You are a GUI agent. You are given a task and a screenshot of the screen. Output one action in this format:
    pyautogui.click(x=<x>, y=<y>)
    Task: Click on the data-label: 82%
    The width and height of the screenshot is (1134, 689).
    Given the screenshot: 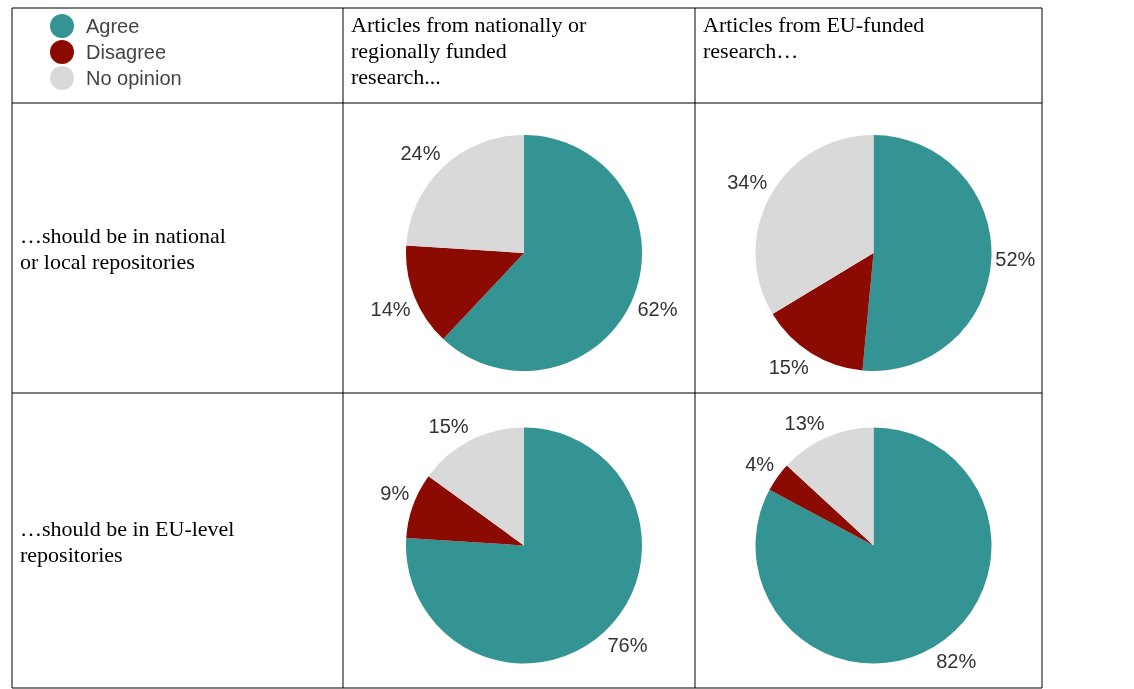 What is the action you would take?
    pyautogui.click(x=956, y=661)
    